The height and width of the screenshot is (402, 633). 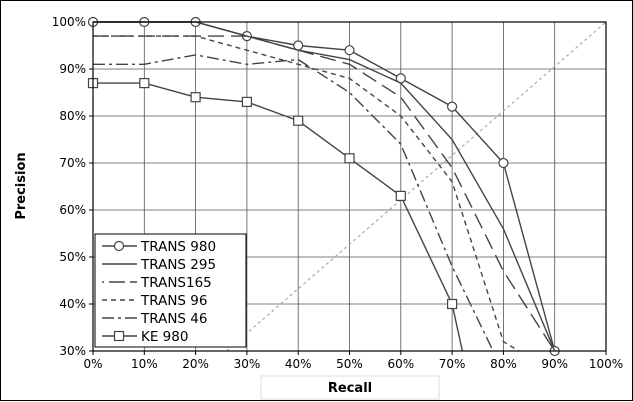 What do you see at coordinates (173, 319) in the screenshot?
I see `legend-label: TRANS 46` at bounding box center [173, 319].